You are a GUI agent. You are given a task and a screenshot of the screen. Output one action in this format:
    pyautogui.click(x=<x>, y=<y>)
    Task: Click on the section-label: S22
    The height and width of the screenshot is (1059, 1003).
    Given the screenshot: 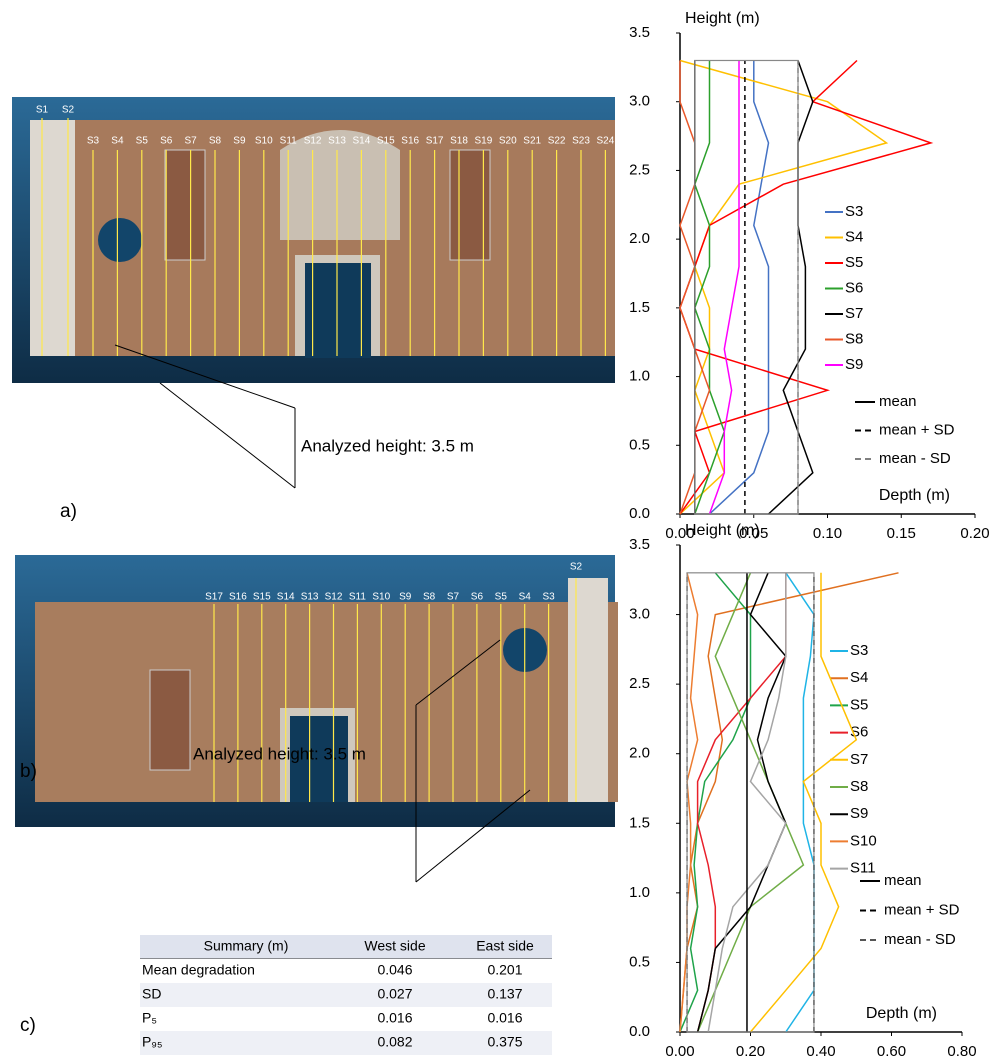 What is the action you would take?
    pyautogui.click(x=557, y=141)
    